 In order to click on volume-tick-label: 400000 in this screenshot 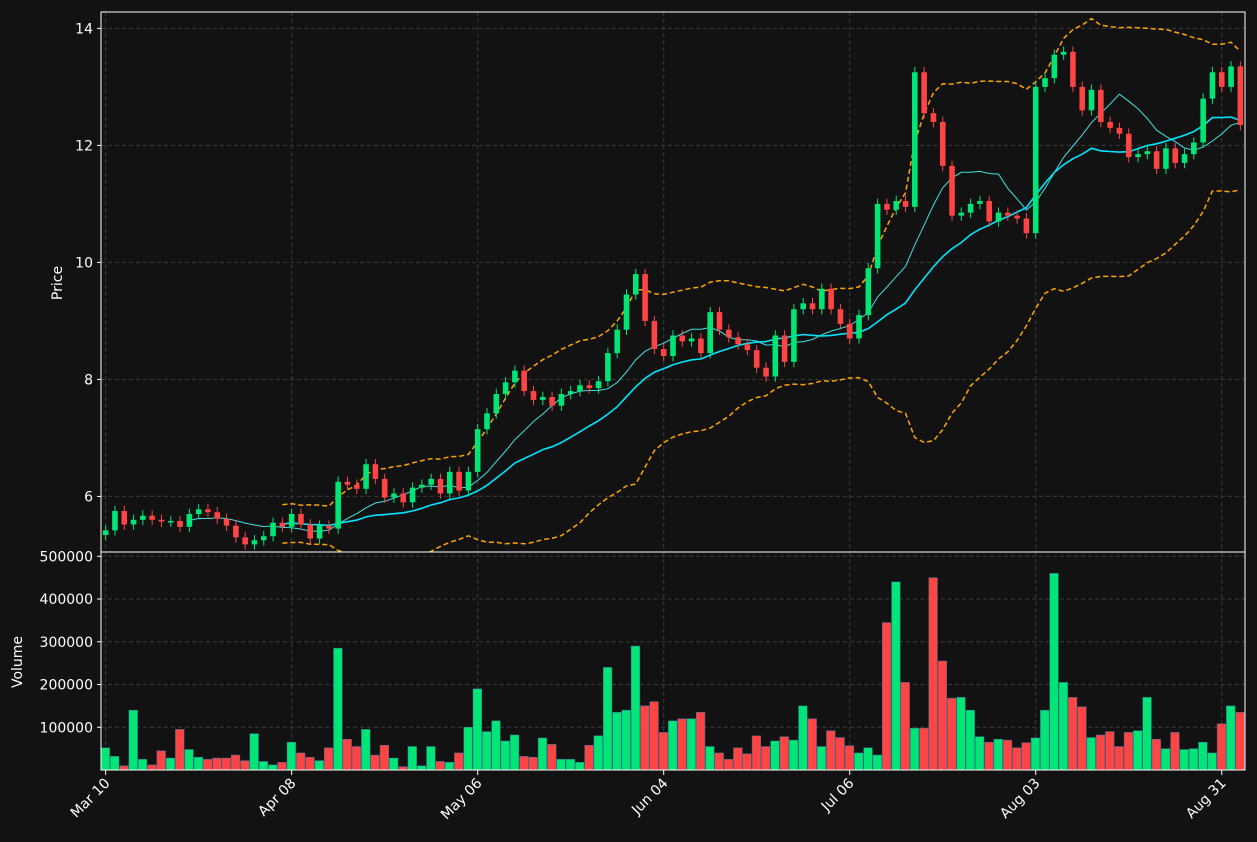, I will do `click(66, 600)`.